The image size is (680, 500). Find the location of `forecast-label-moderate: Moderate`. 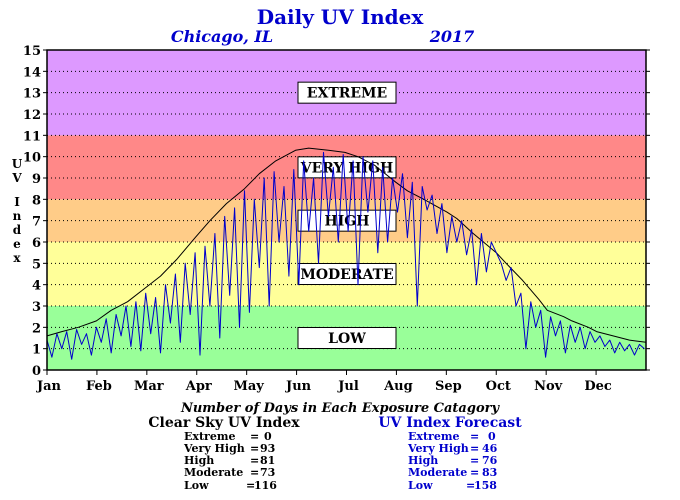

forecast-label-moderate: Moderate is located at coordinates (437, 472).